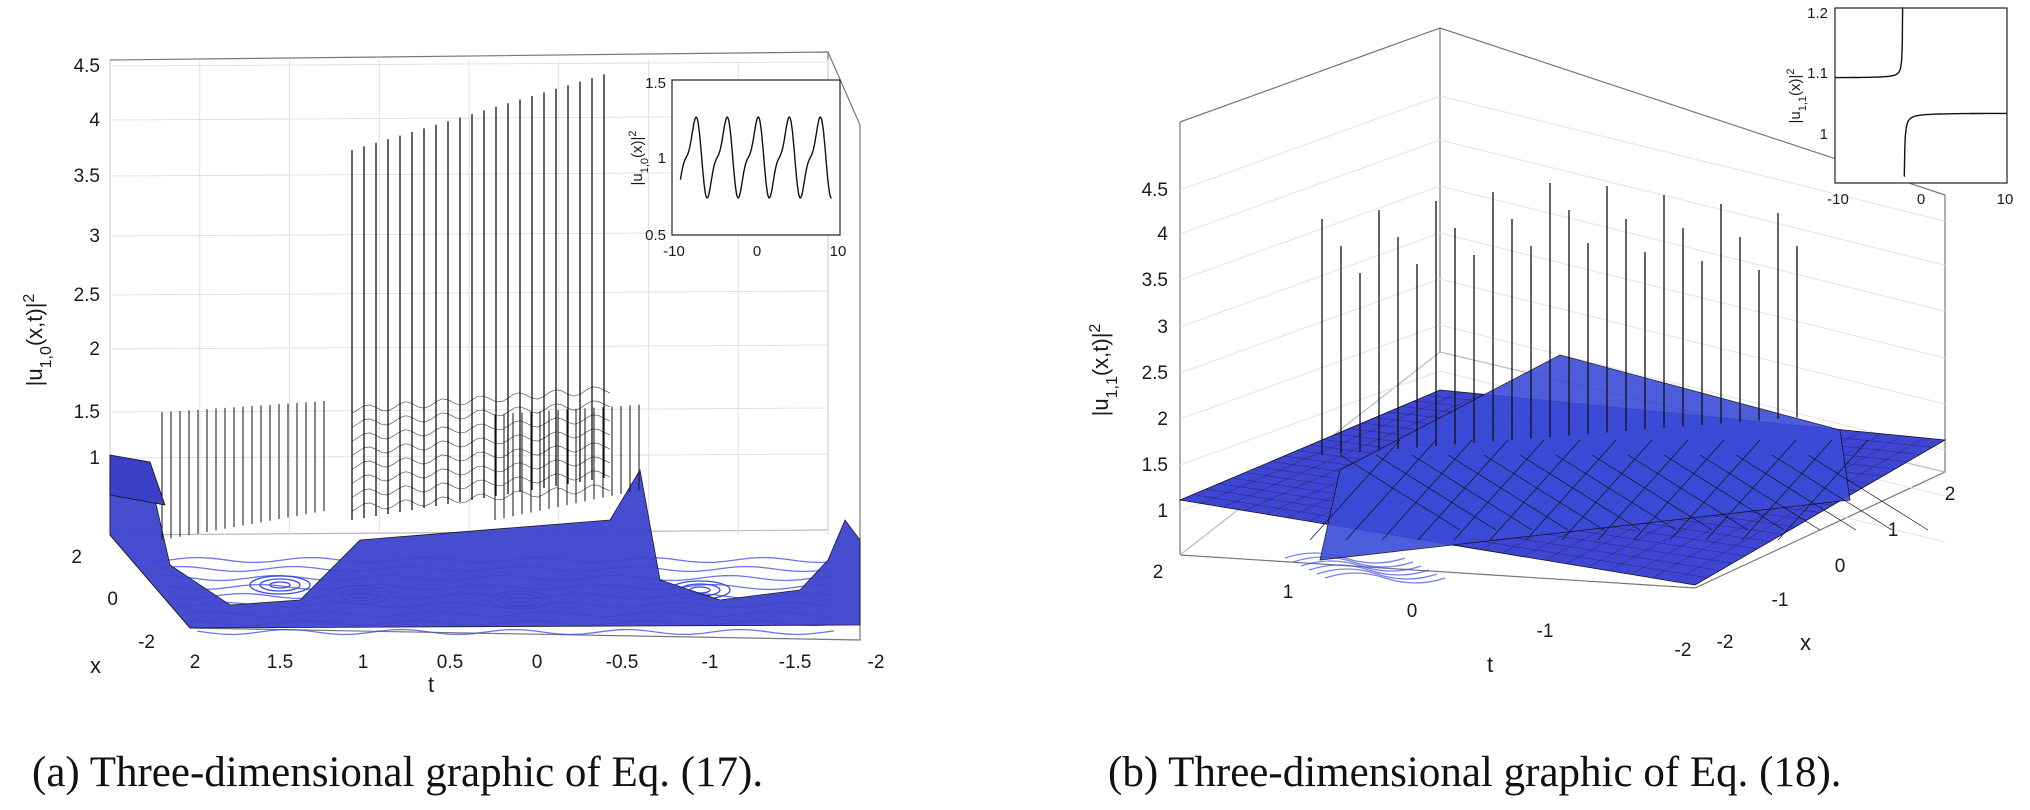 The height and width of the screenshot is (810, 2030). What do you see at coordinates (1869, 43) in the screenshot?
I see `b-inset-line-left` at bounding box center [1869, 43].